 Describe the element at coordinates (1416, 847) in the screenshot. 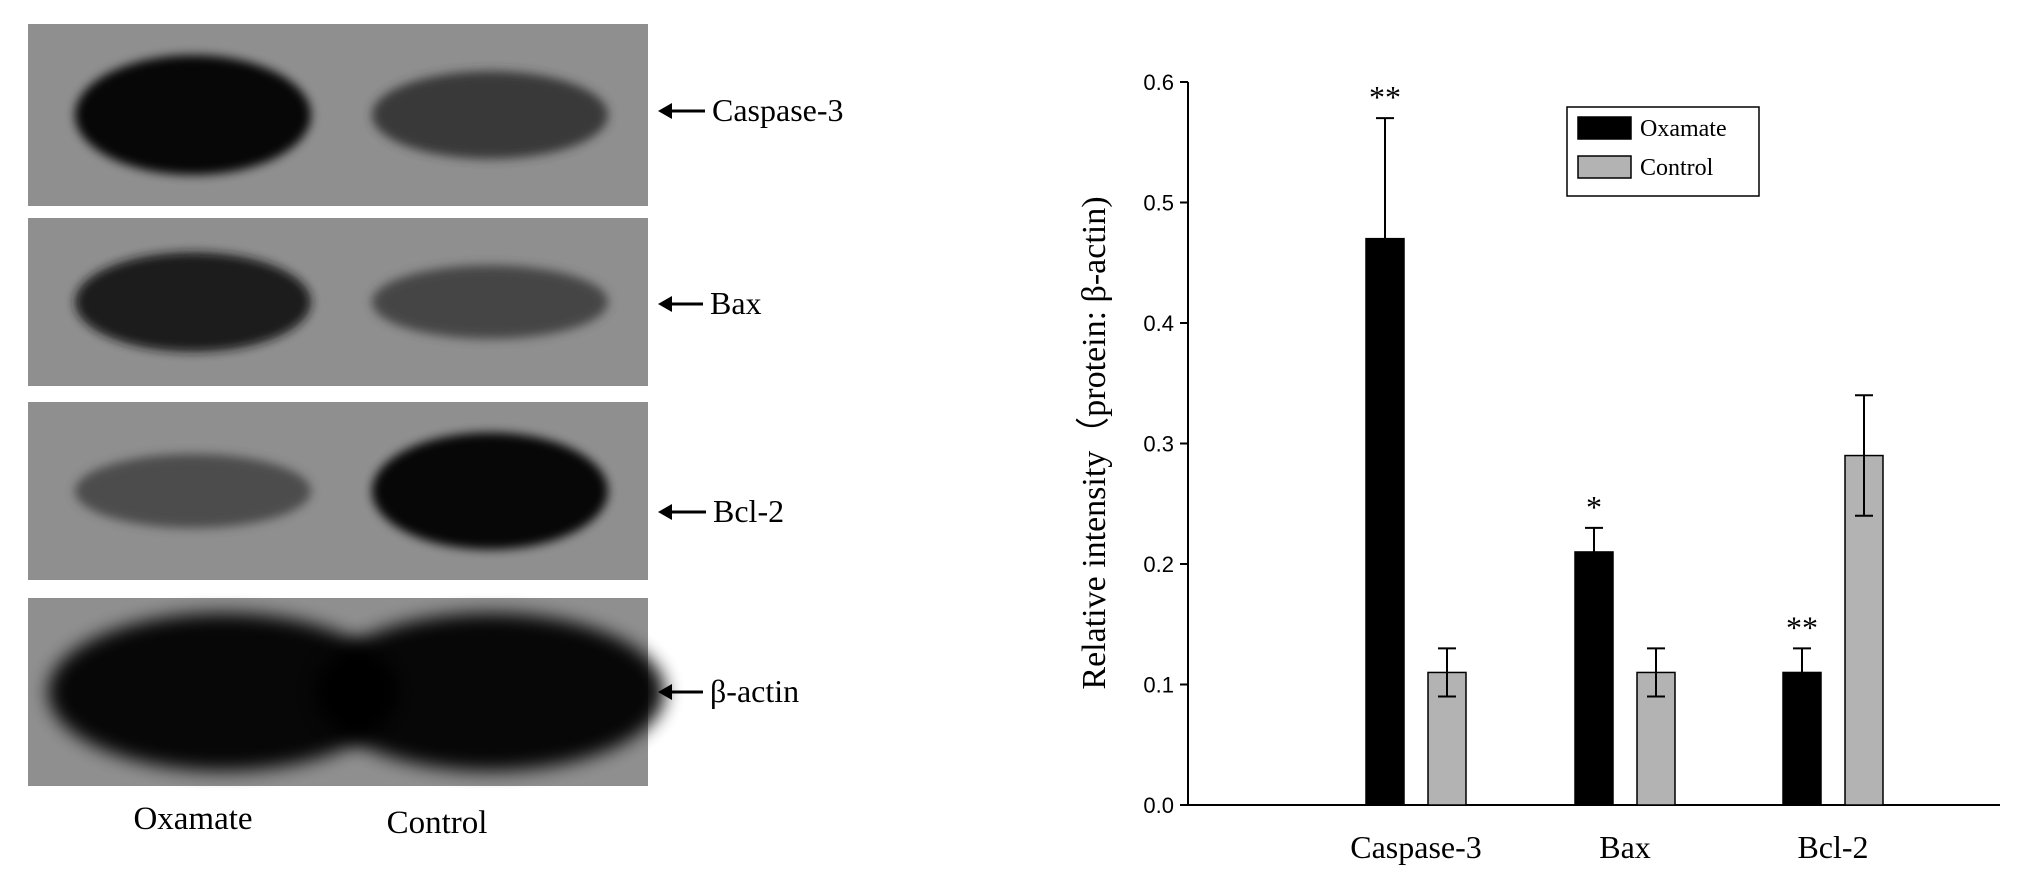

I see `x-tick-label: Caspase-3` at that location.